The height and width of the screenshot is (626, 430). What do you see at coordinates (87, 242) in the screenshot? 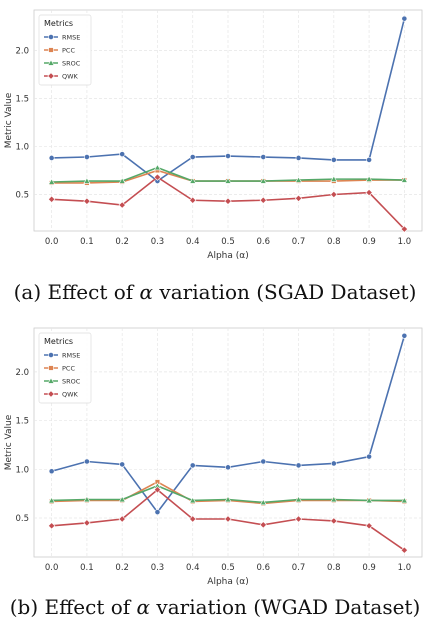
I see `x-tick-label: 0.1` at bounding box center [87, 242].